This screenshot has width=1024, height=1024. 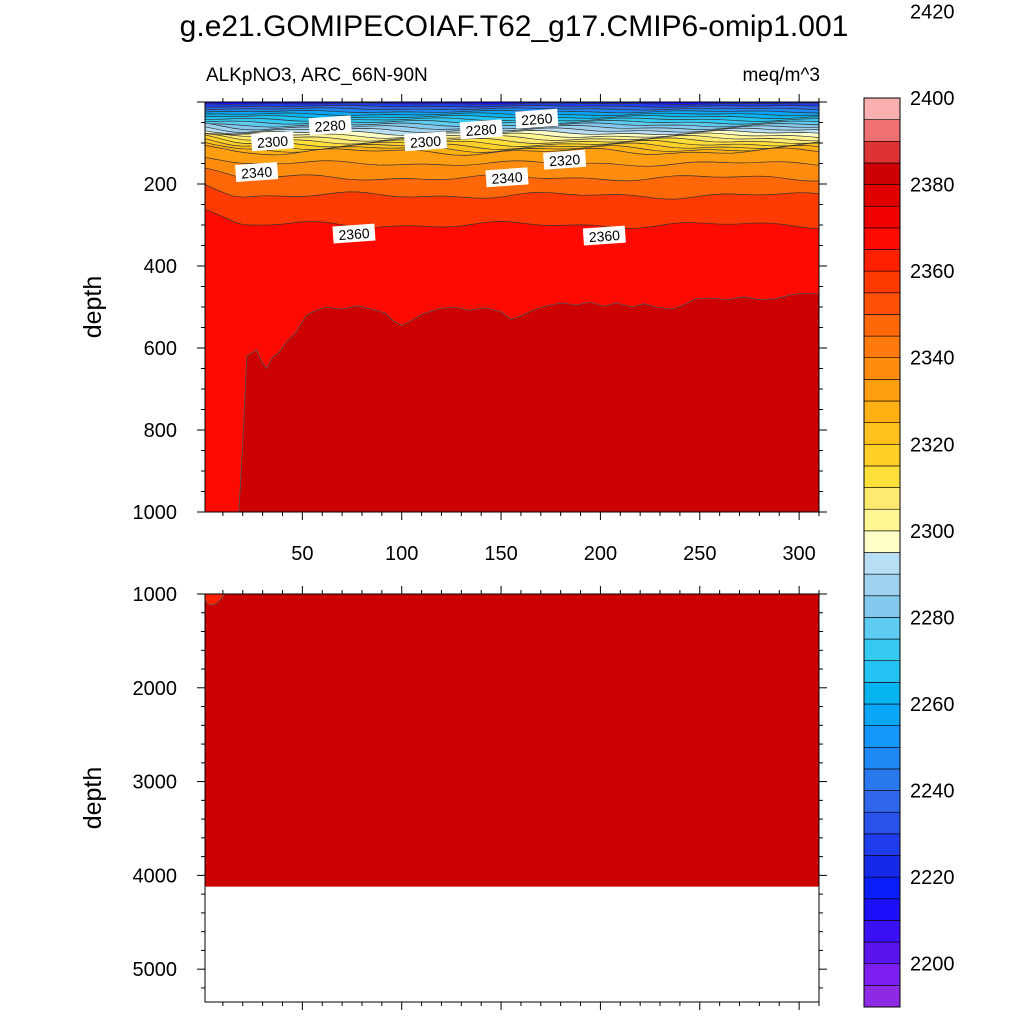 What do you see at coordinates (604, 236) in the screenshot?
I see `contour-label-text: 2360` at bounding box center [604, 236].